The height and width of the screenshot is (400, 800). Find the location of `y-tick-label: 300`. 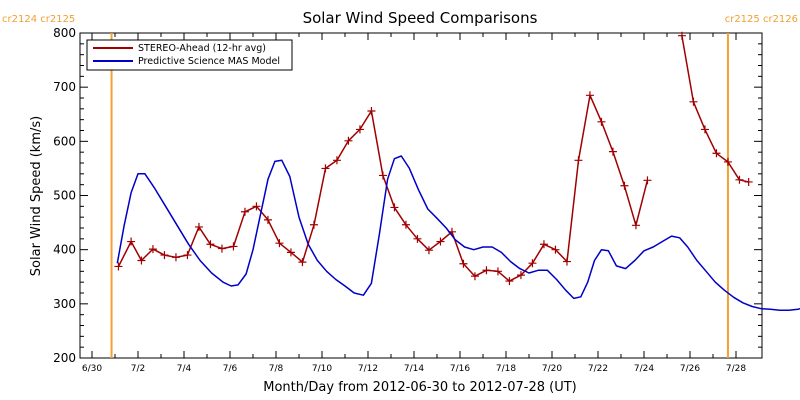

y-tick-label: 300 is located at coordinates (64, 304).